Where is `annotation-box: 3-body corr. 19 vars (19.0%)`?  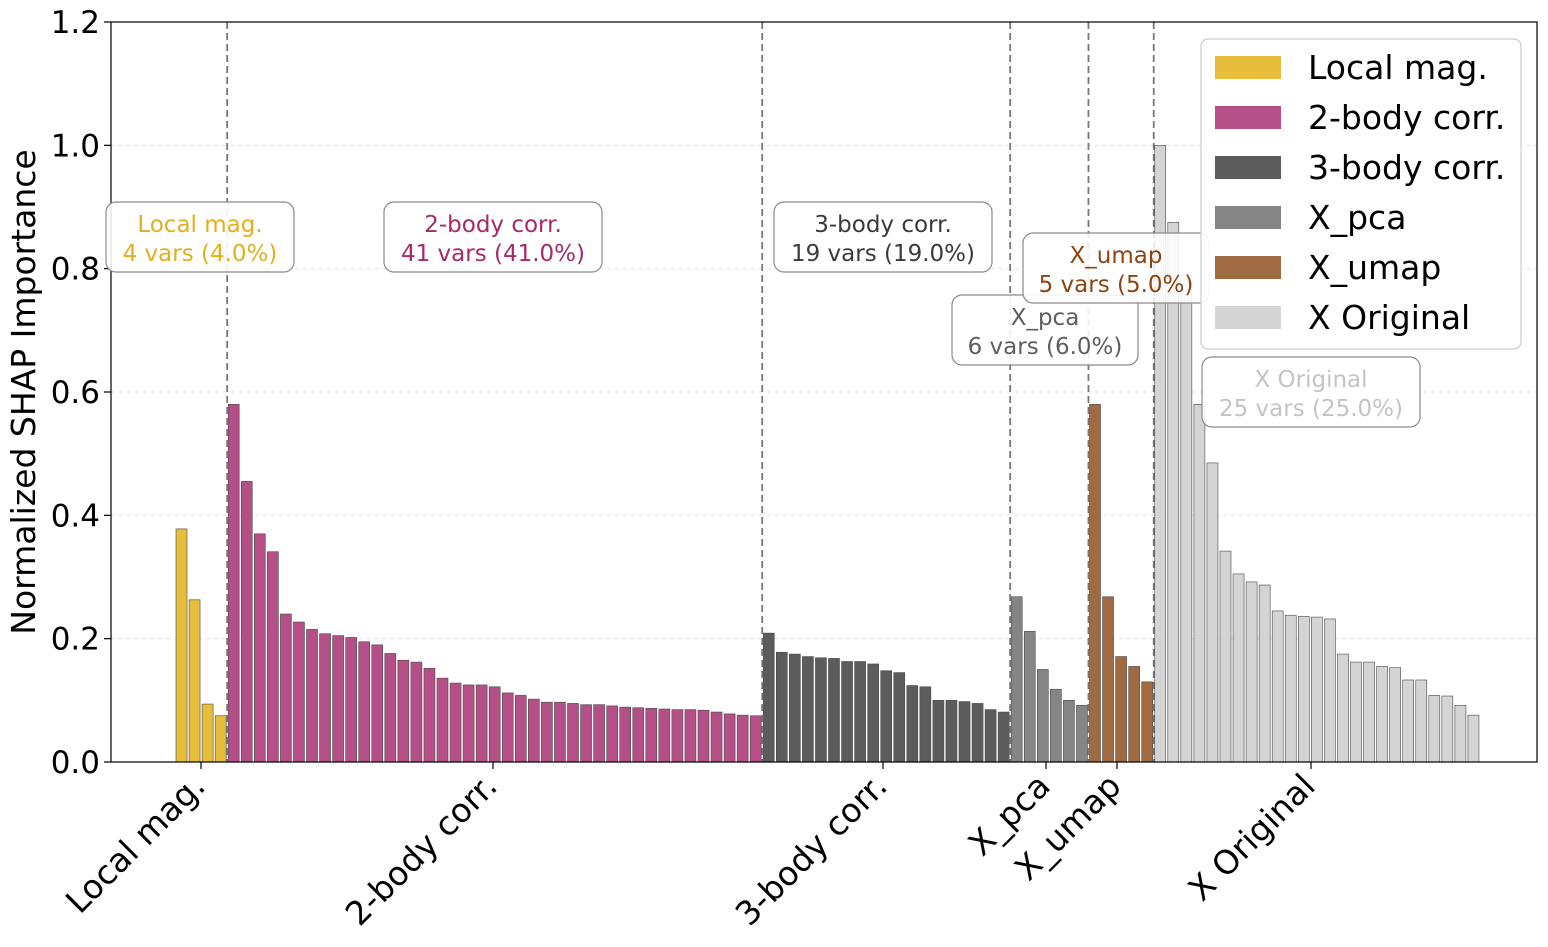 annotation-box: 3-body corr. 19 vars (19.0%) is located at coordinates (883, 237).